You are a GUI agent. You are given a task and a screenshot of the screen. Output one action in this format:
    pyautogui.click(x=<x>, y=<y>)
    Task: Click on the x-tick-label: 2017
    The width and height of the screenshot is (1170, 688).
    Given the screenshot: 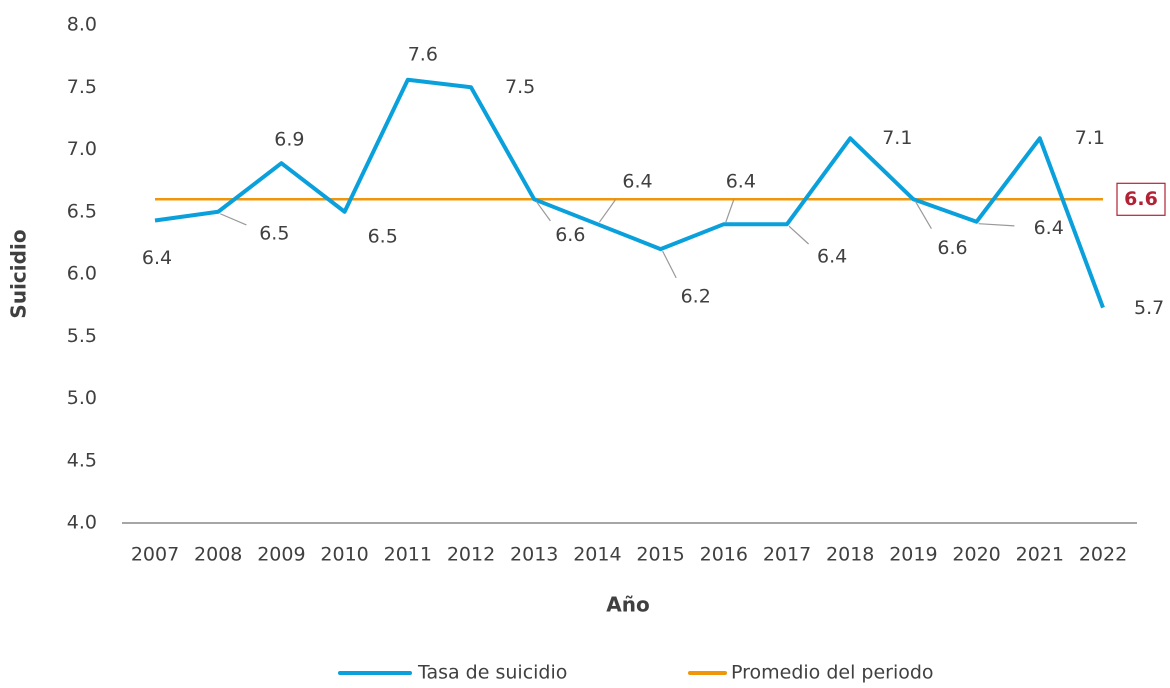 What is the action you would take?
    pyautogui.click(x=787, y=555)
    